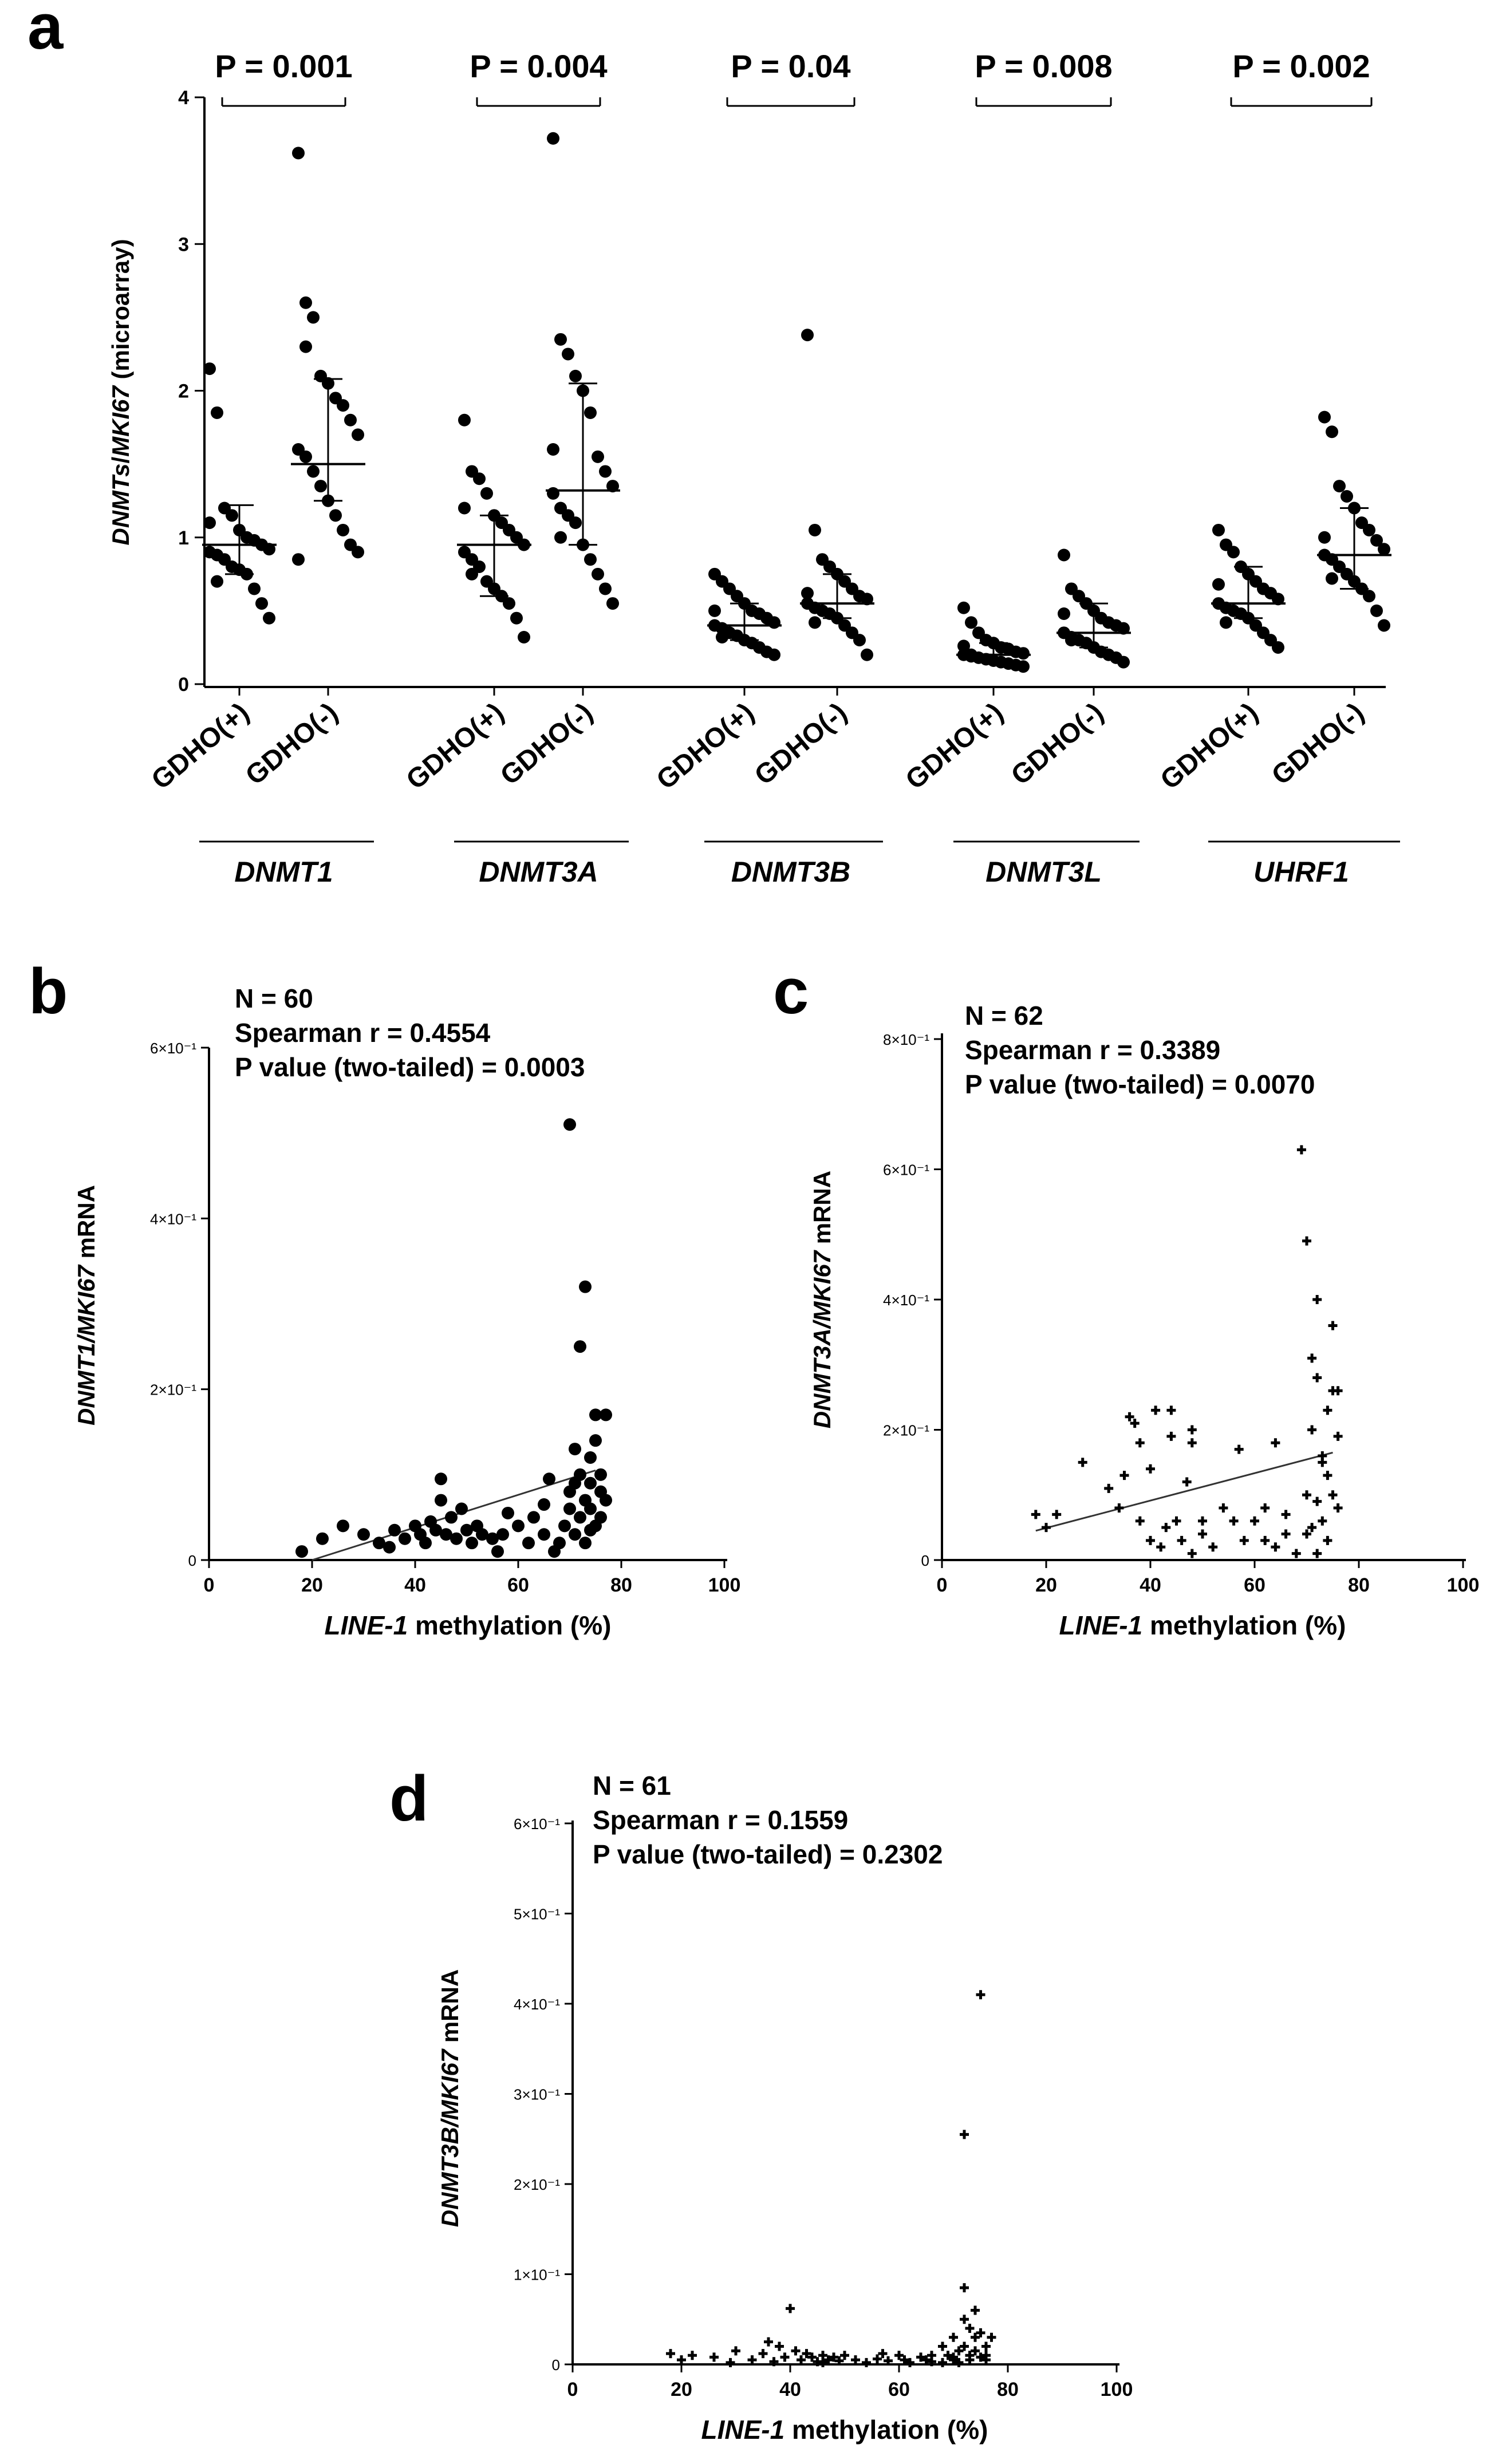  Describe the element at coordinates (721, 1820) in the screenshot. I see `panel-d-stat-r: Spearman r = 0.1559` at that location.